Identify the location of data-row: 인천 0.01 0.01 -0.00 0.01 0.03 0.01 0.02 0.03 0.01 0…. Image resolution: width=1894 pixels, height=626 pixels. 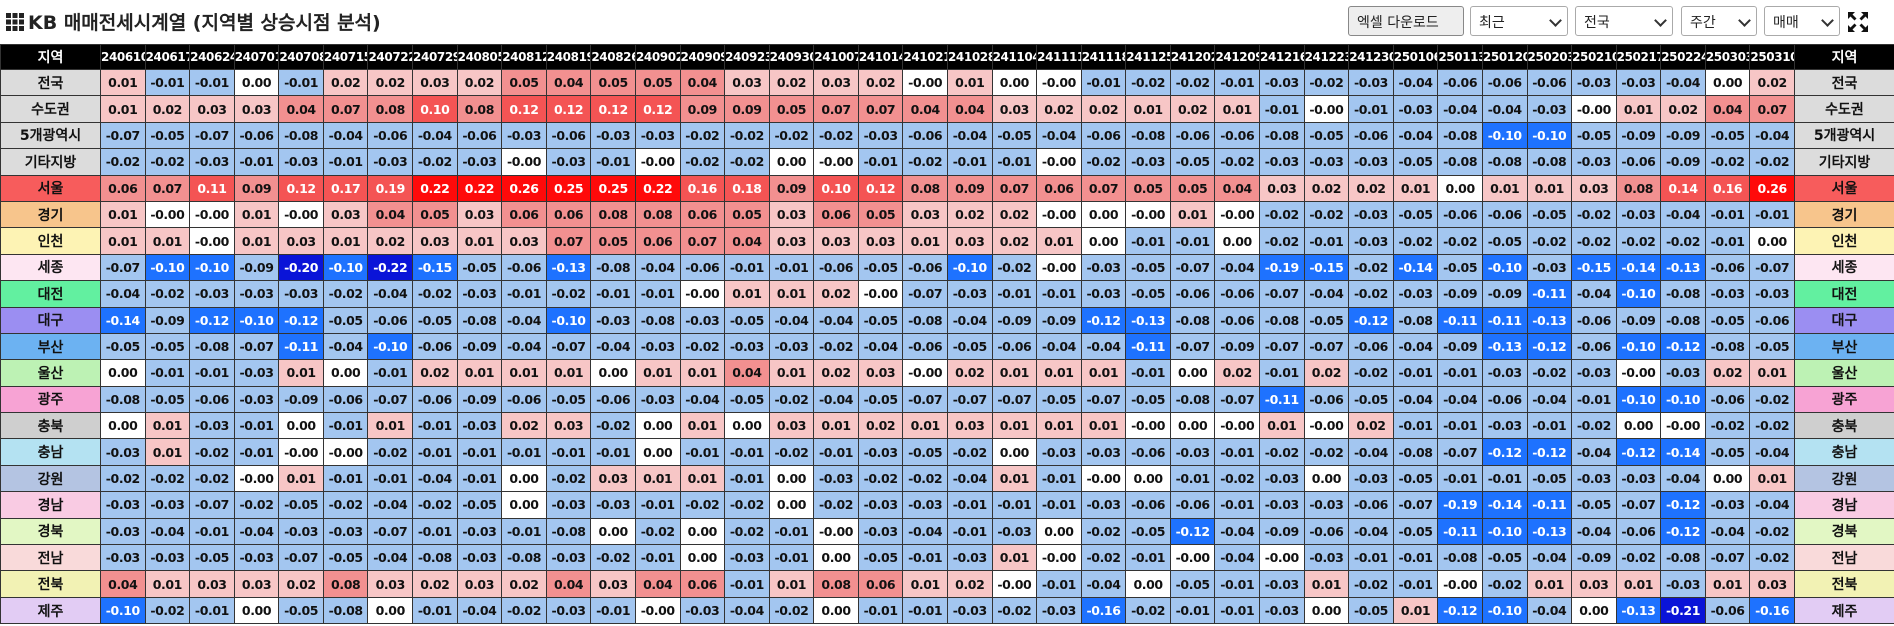
(947, 241).